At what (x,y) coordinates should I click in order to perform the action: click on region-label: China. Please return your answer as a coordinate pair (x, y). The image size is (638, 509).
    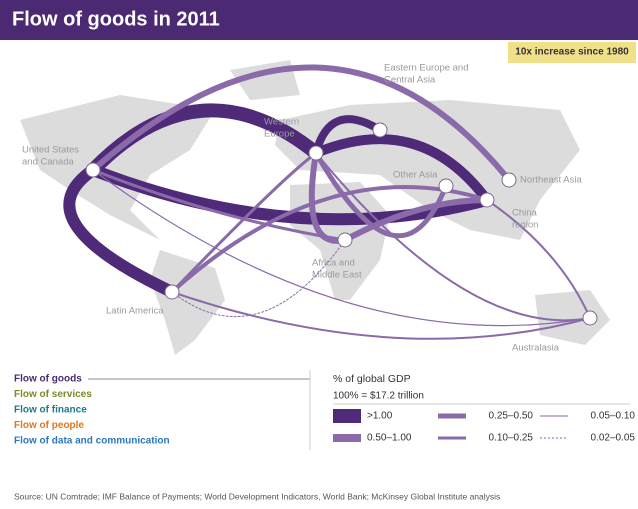
    Looking at the image, I should click on (525, 213).